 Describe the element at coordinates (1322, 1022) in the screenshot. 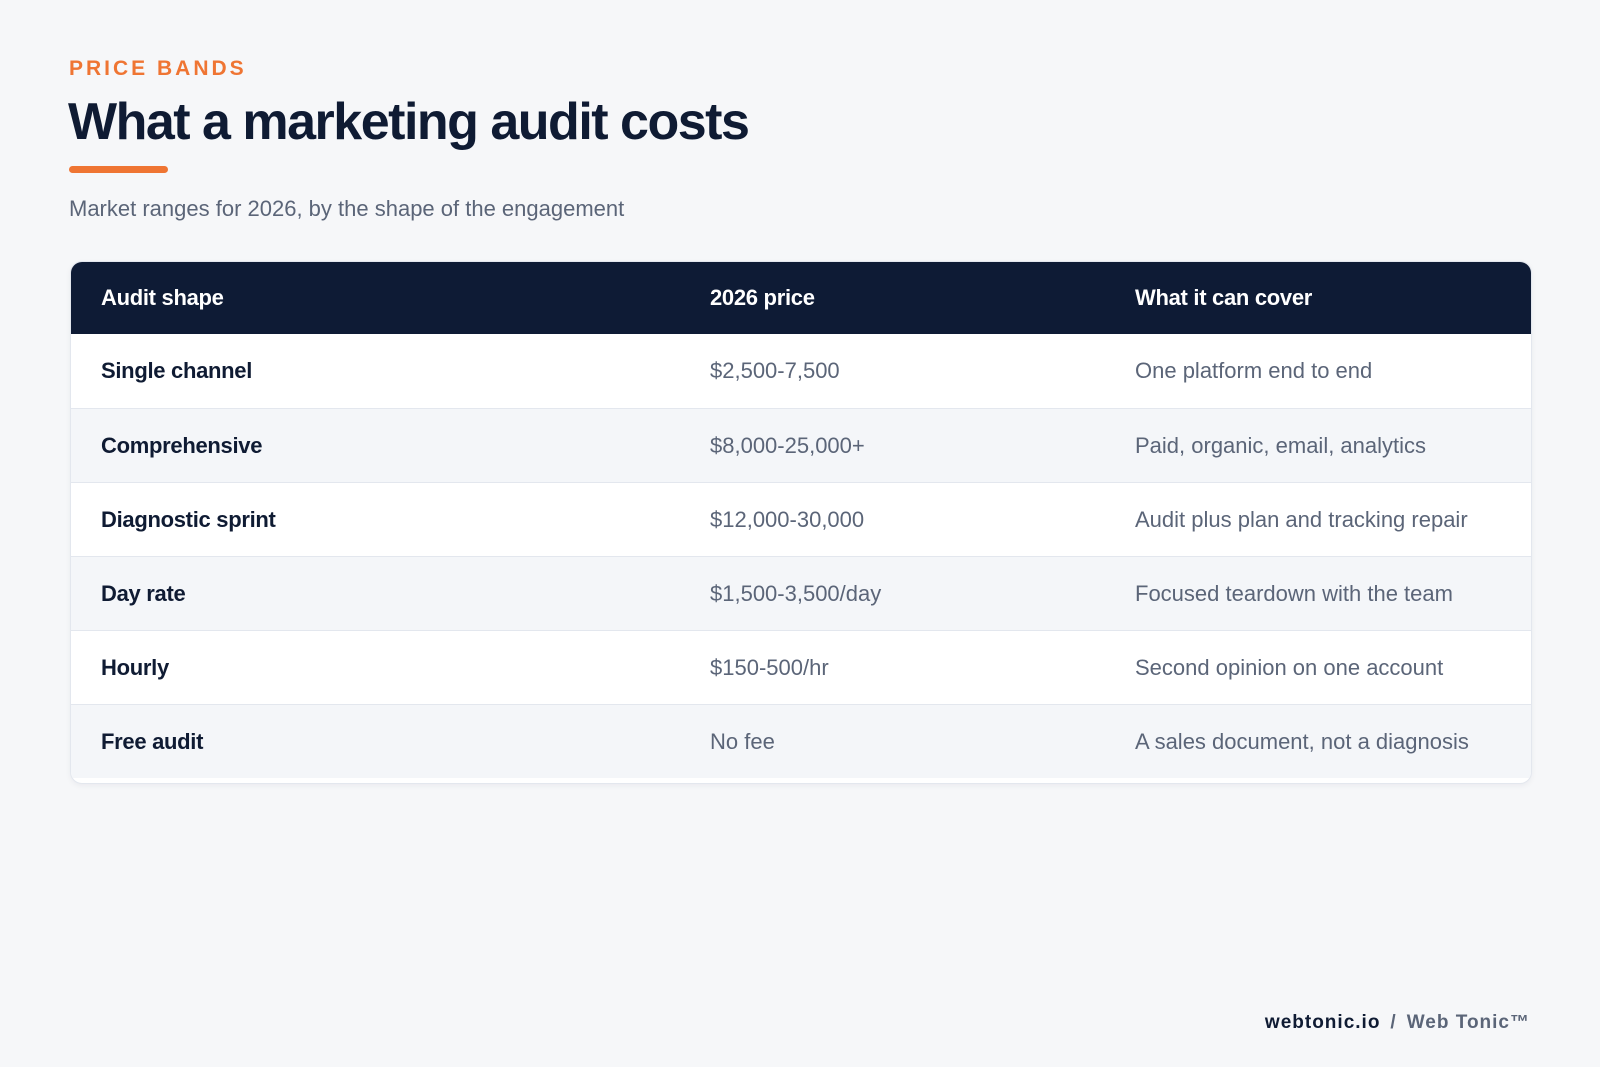

I see `footer-domain: webtonic.io` at that location.